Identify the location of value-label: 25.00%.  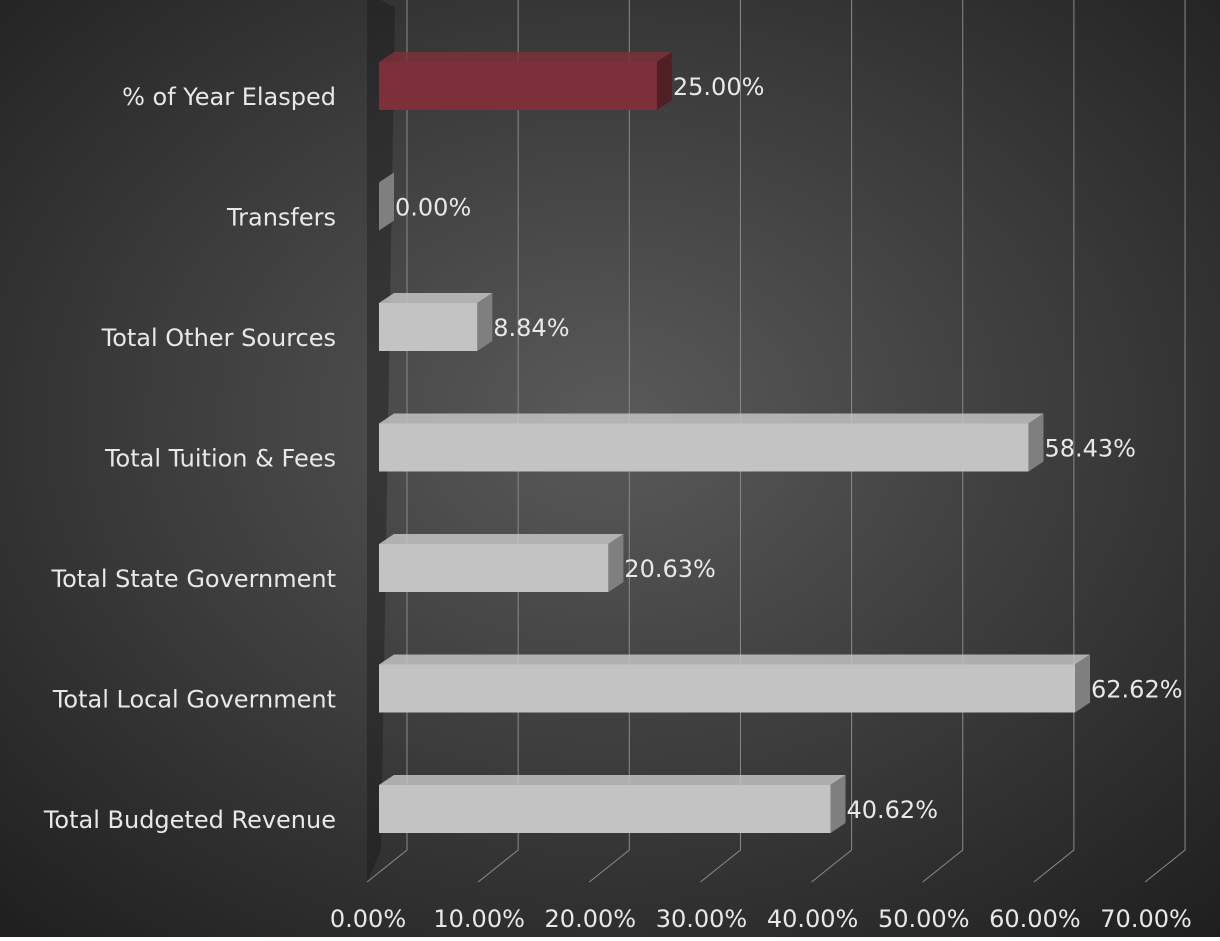
(719, 87).